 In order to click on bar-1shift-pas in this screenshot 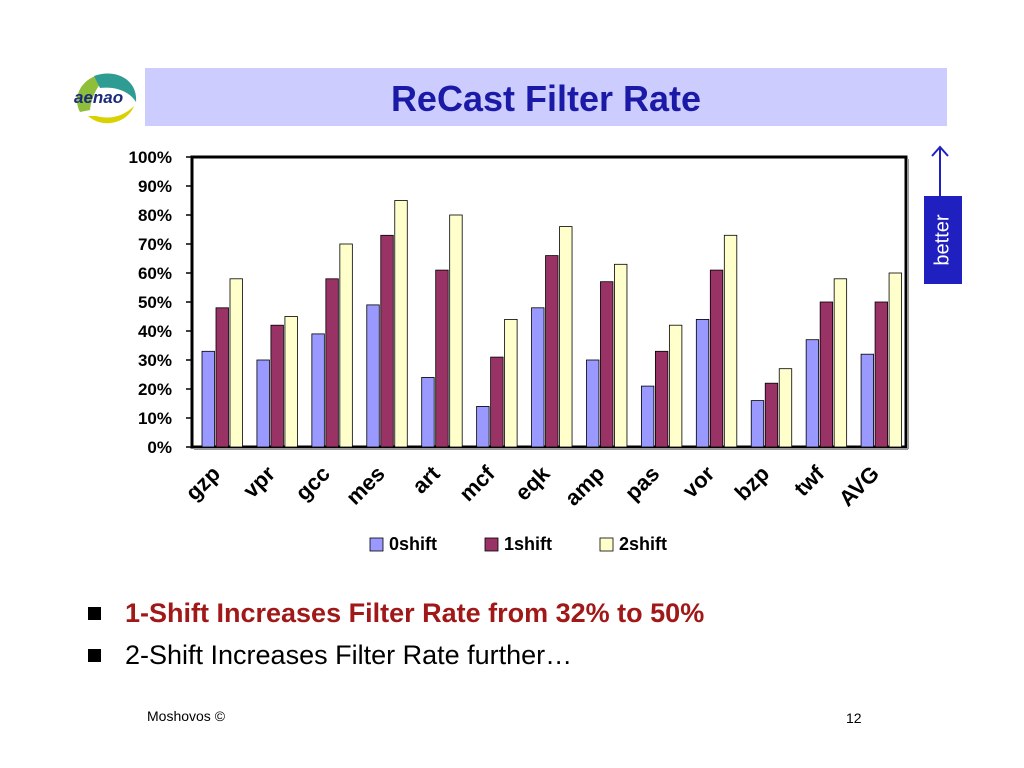, I will do `click(661, 399)`.